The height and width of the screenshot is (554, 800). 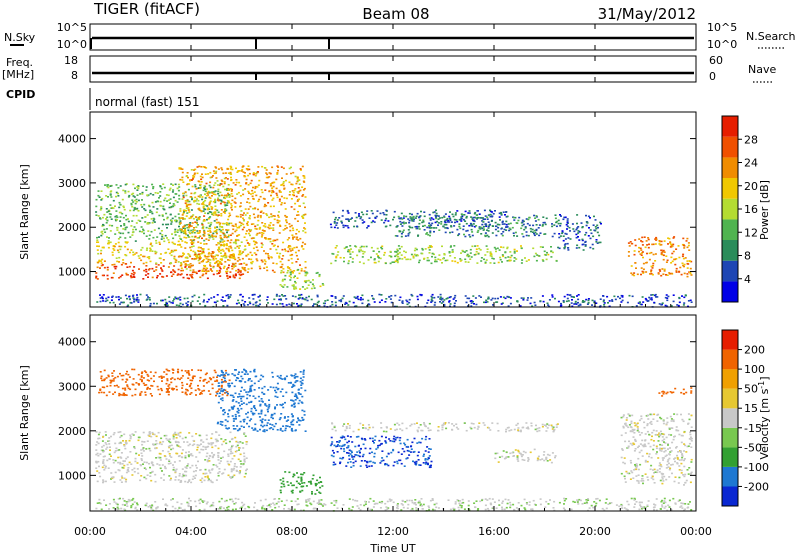 I want to click on colorbar-segment, so click(x=730, y=126).